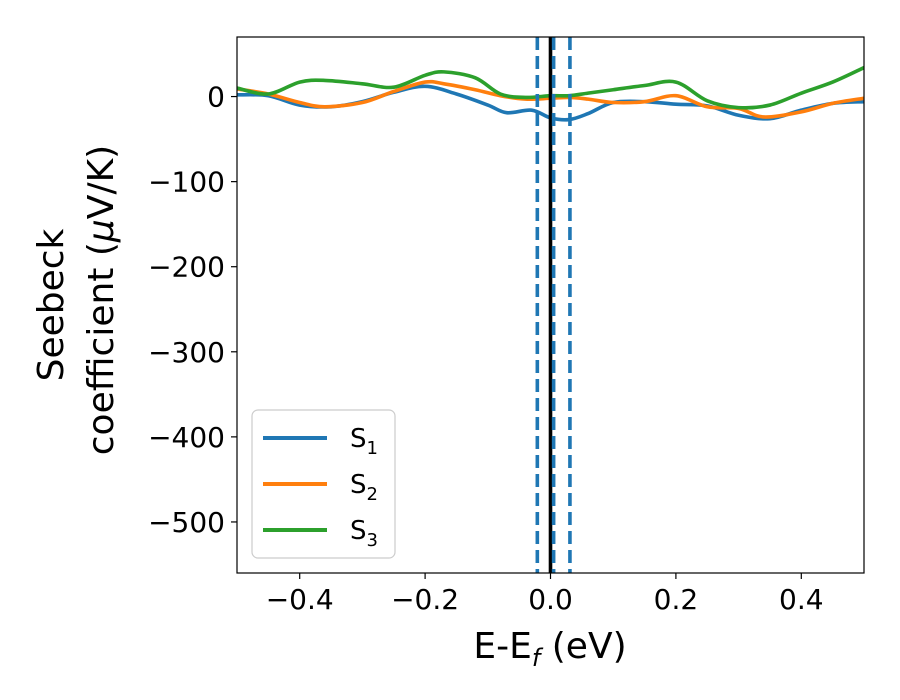 This screenshot has height=700, width=900. What do you see at coordinates (186, 182) in the screenshot?
I see `y-tick-label: −100` at bounding box center [186, 182].